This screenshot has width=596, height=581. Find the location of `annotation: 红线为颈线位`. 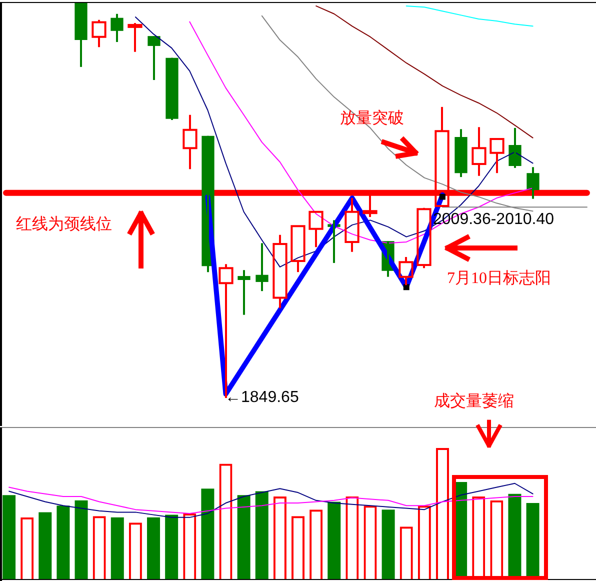

annotation: 红线为颈线位 is located at coordinates (64, 224).